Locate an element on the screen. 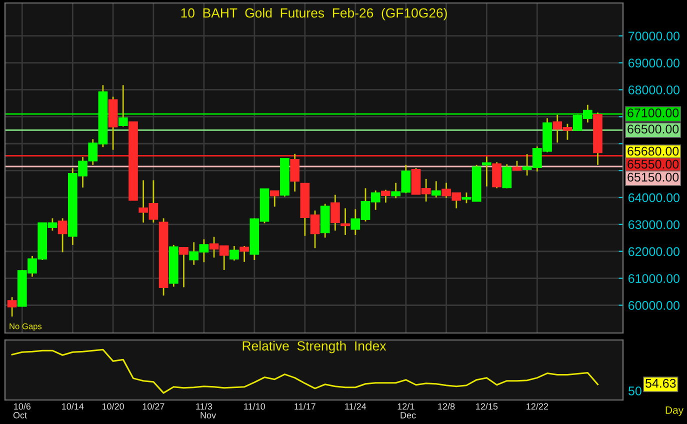 This screenshot has width=687, height=424. y-tick-label: 60000.00 is located at coordinates (654, 305).